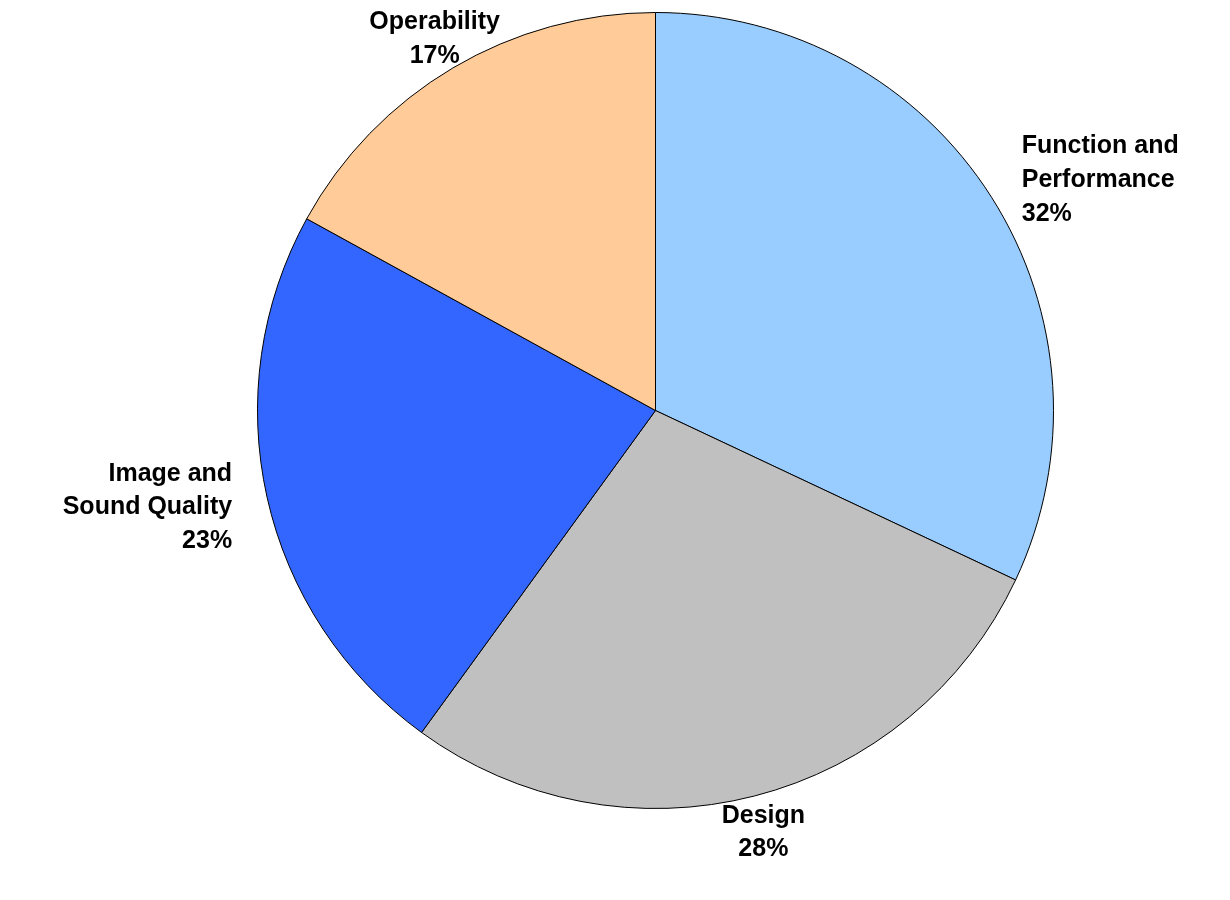  What do you see at coordinates (434, 53) in the screenshot?
I see `data-label: 17%` at bounding box center [434, 53].